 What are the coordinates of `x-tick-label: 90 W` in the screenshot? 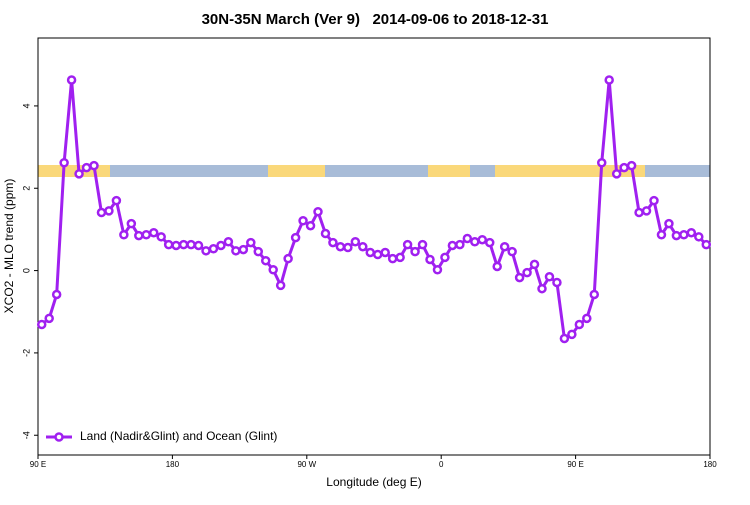 It's located at (306, 464).